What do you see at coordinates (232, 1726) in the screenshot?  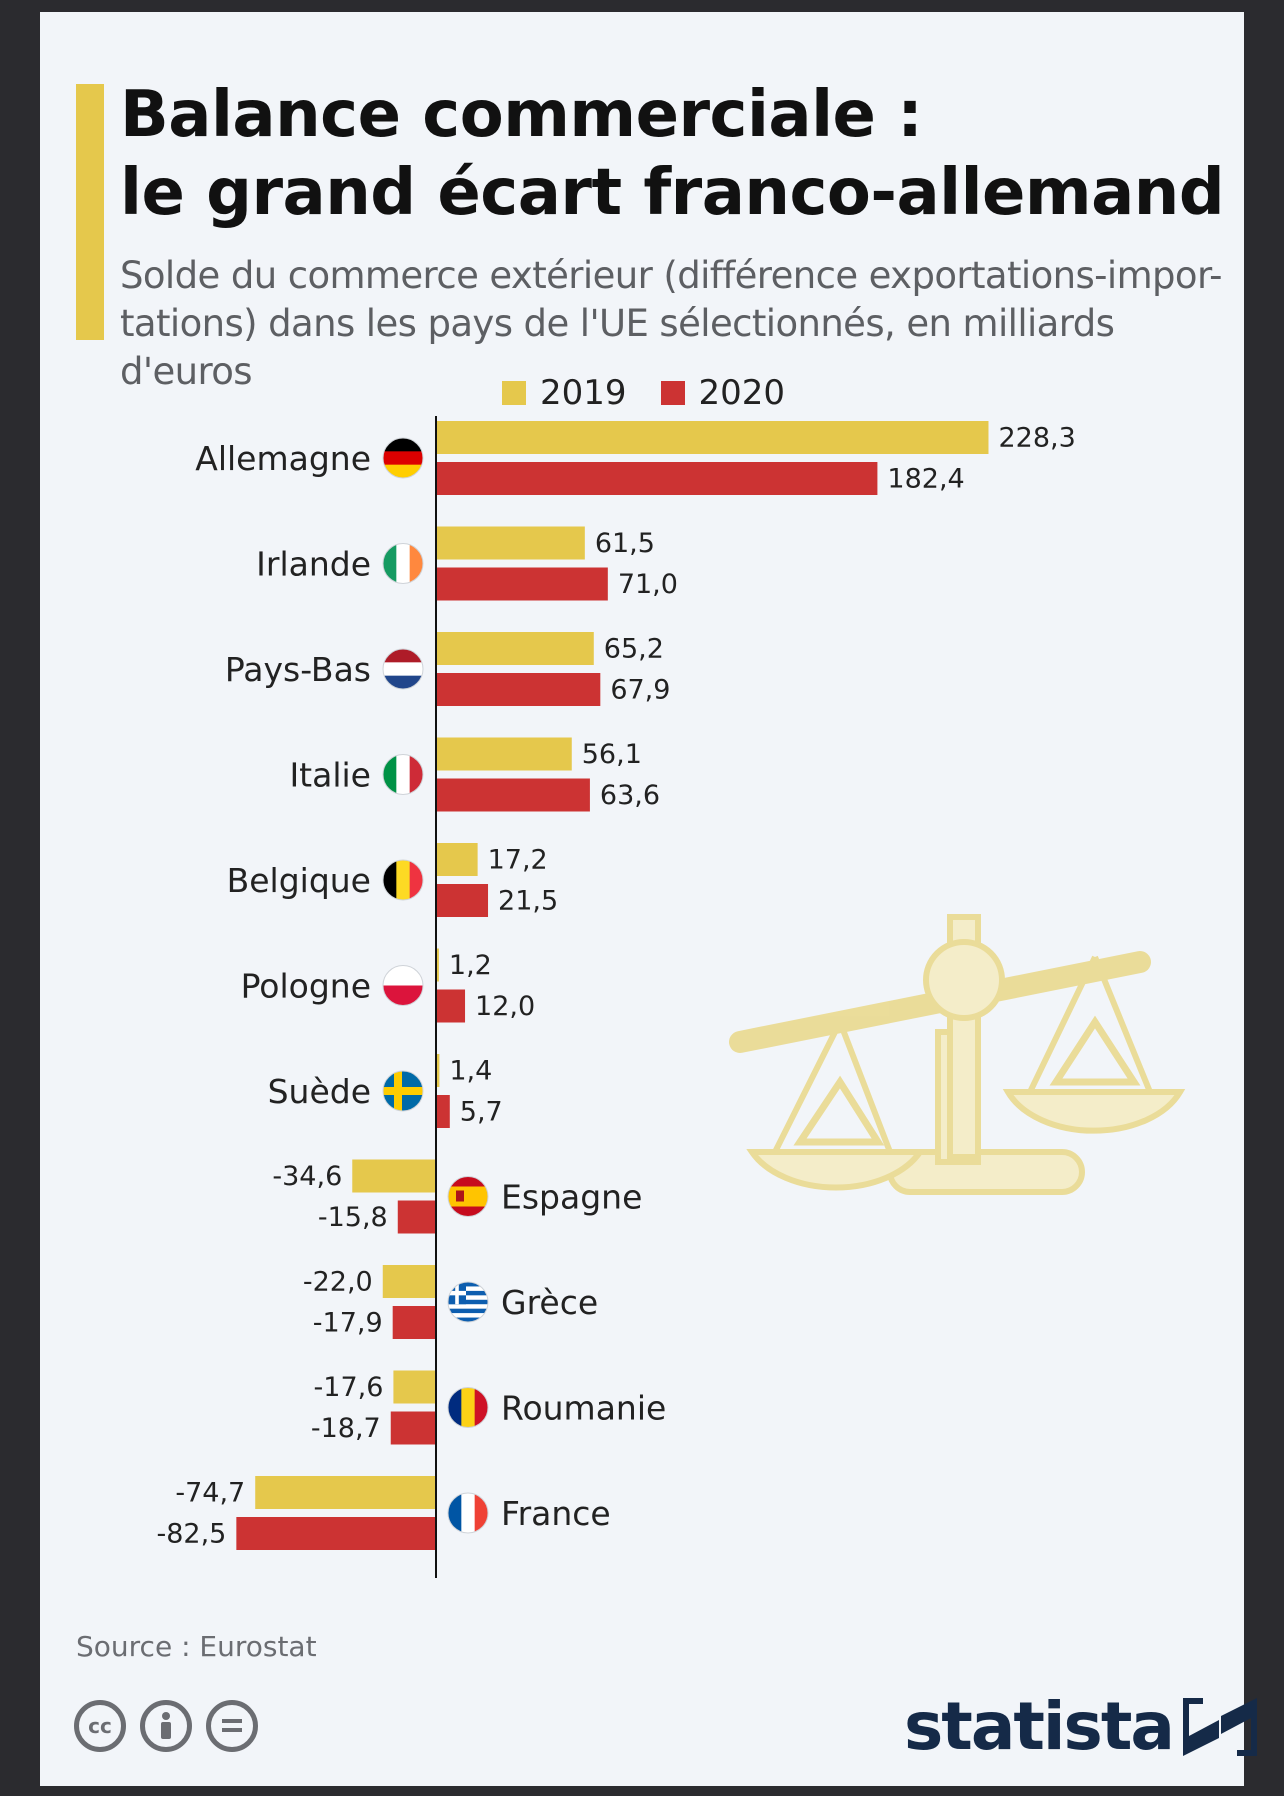 I see `no-derivatives-icon` at bounding box center [232, 1726].